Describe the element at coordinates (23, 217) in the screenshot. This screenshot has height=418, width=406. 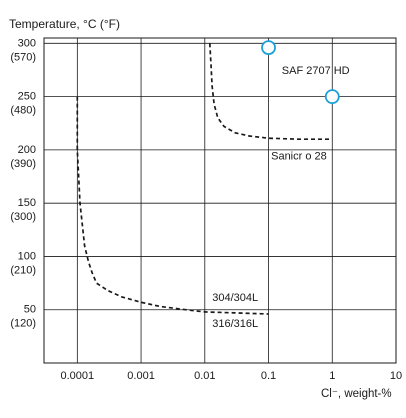
I see `y-tick-label-f: (300)` at that location.